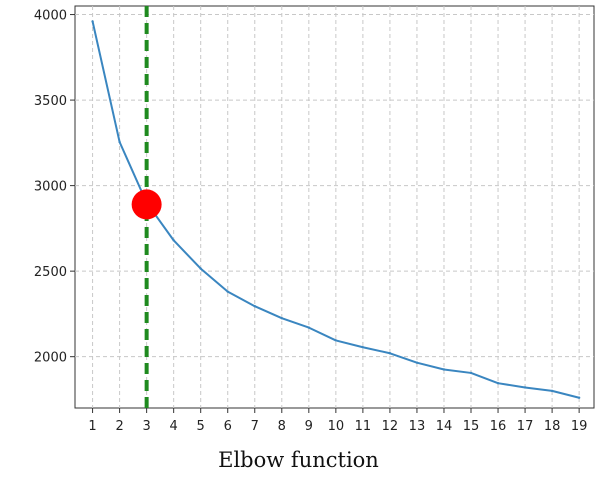 This screenshot has width=597, height=477. What do you see at coordinates (298, 460) in the screenshot?
I see `chart-caption: Elbow function` at bounding box center [298, 460].